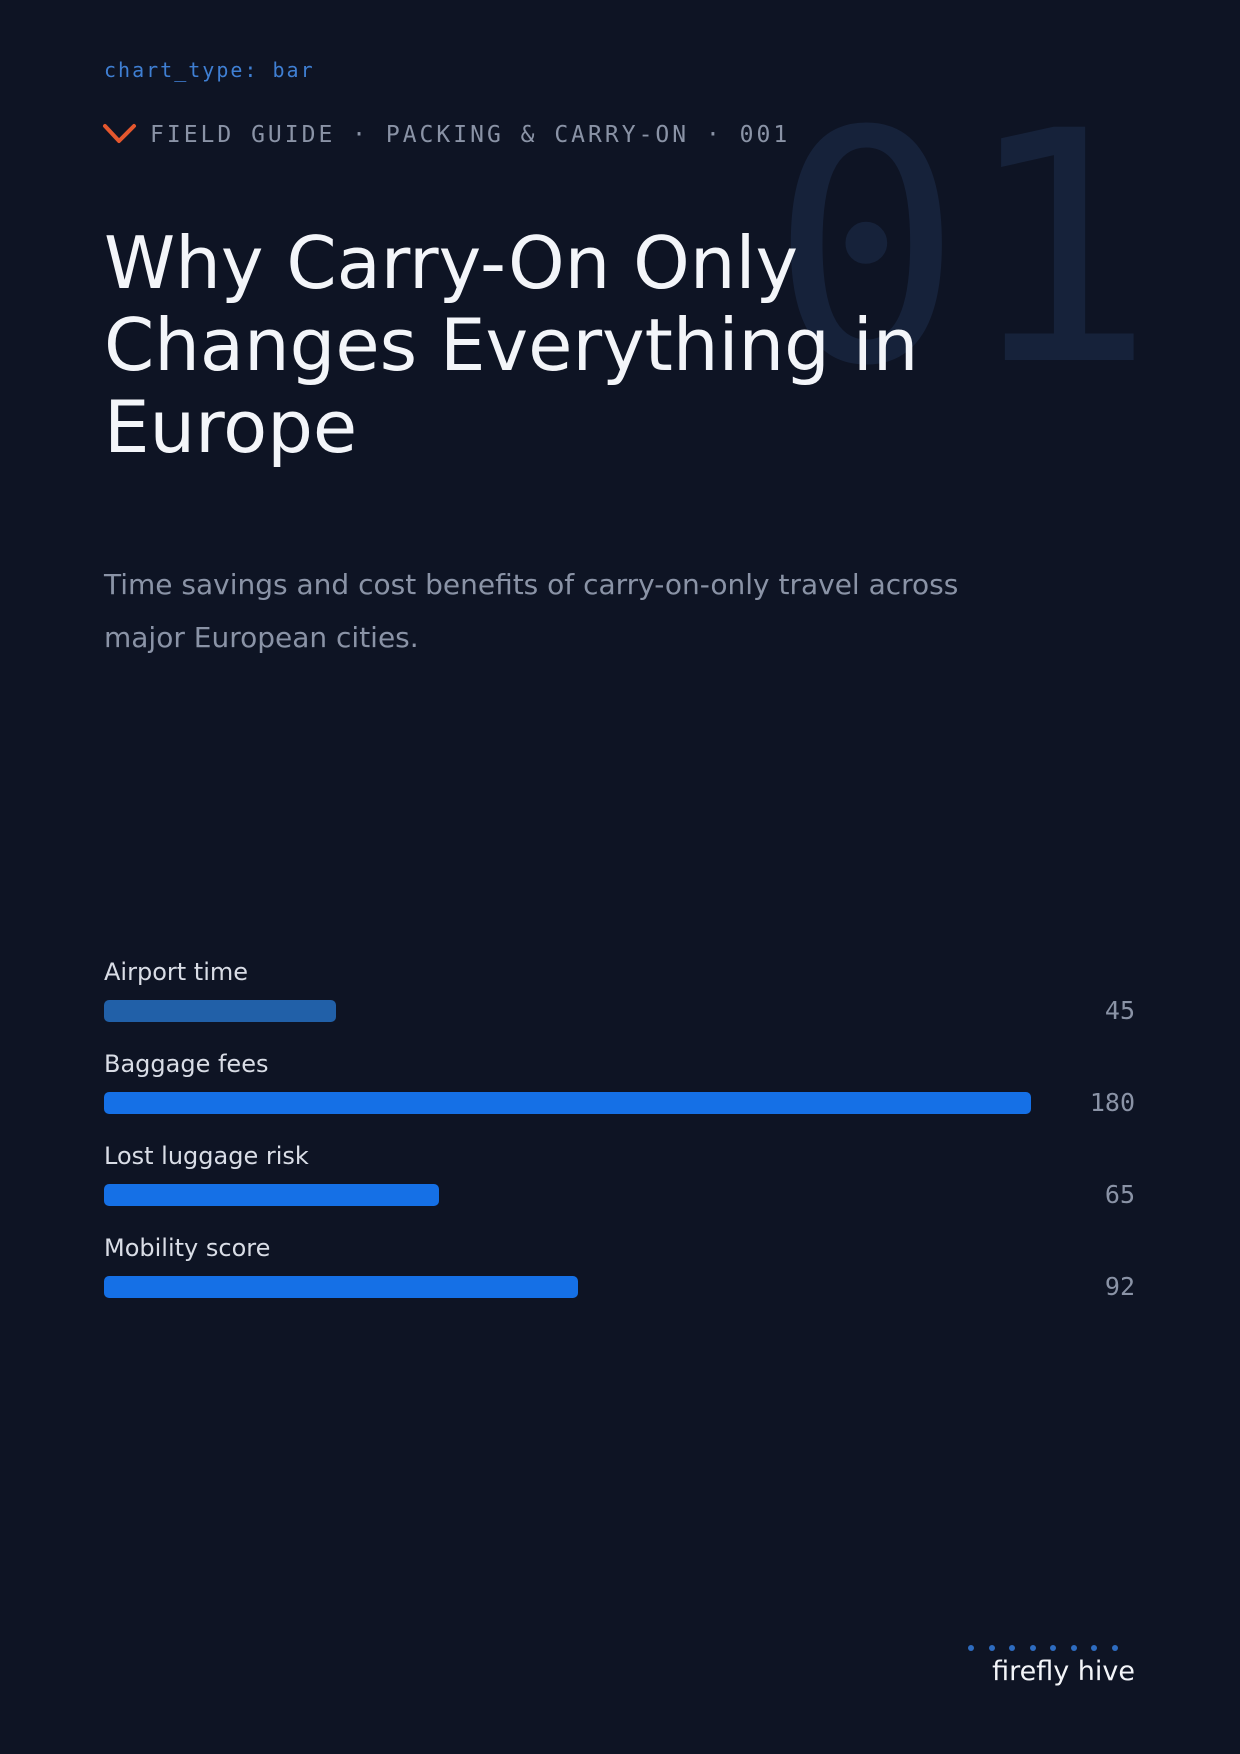  Describe the element at coordinates (1119, 1010) in the screenshot. I see `value-label: 45` at that location.